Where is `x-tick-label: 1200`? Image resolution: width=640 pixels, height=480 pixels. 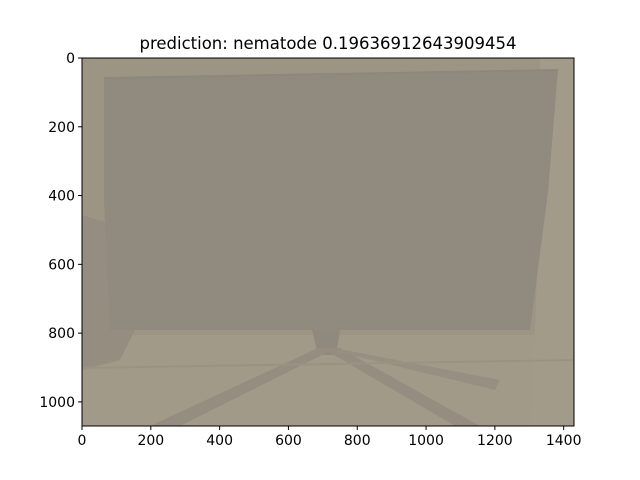
x-tick-label: 1200 is located at coordinates (495, 441).